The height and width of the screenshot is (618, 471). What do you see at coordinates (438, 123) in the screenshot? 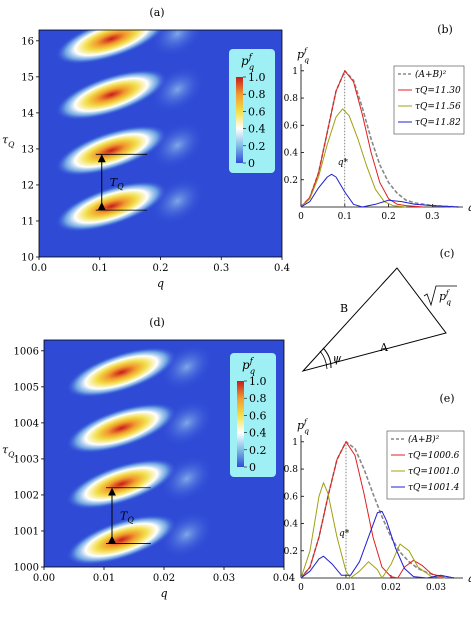
I see `legend-label: τQ=11.82` at bounding box center [438, 123].